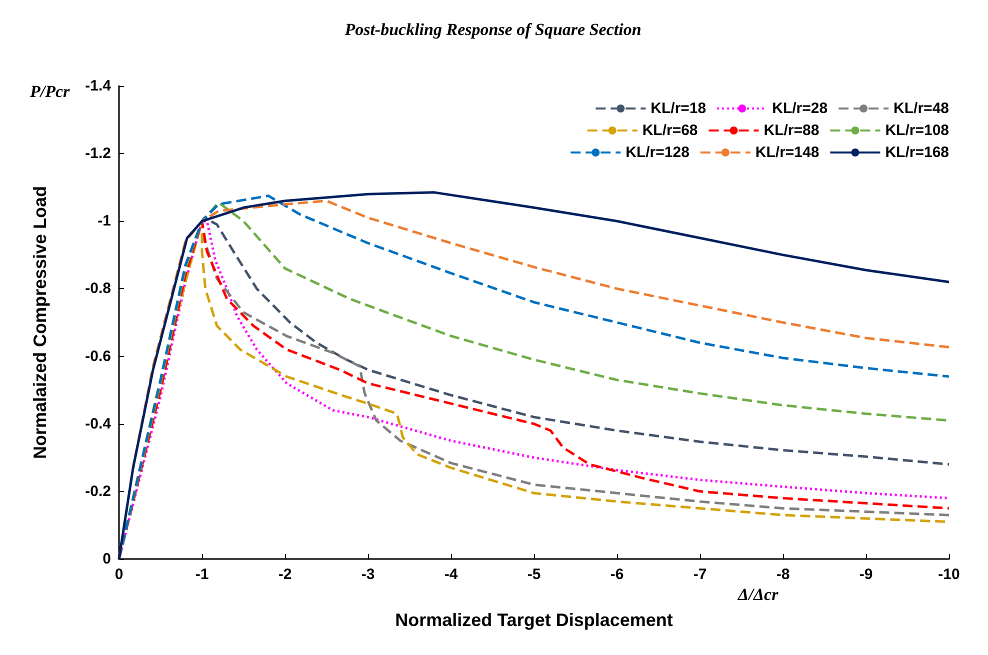  What do you see at coordinates (700, 574) in the screenshot?
I see `x-tick-label: -7` at bounding box center [700, 574].